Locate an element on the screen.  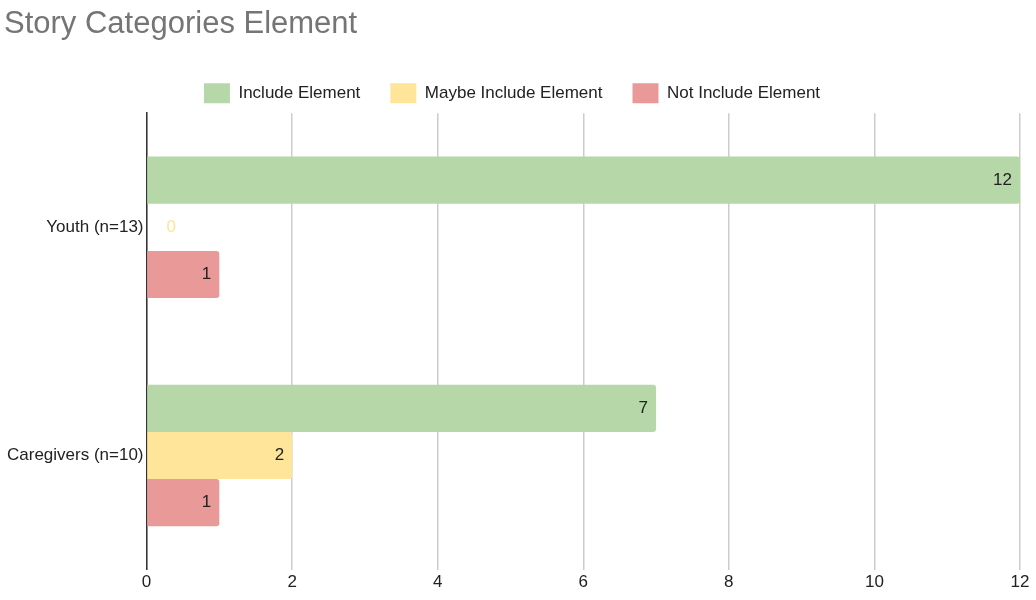
y-tick-label: Caregivers (n=10) is located at coordinates (75, 455).